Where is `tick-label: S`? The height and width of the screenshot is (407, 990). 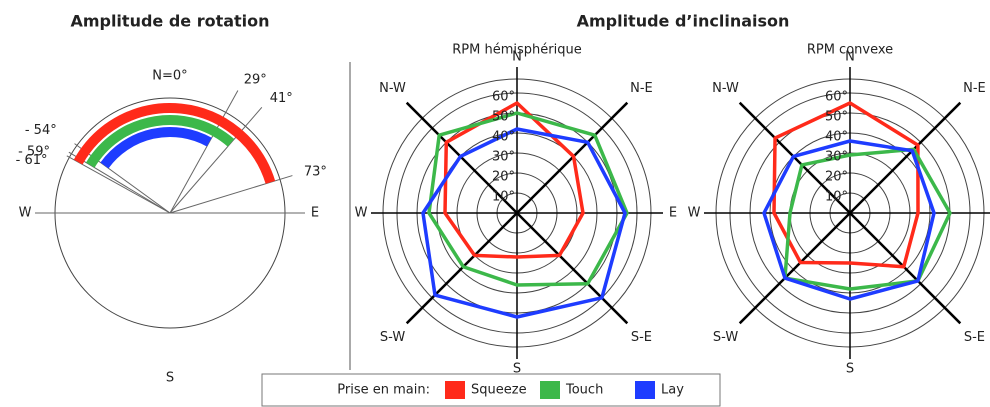
tick-label: S is located at coordinates (170, 378).